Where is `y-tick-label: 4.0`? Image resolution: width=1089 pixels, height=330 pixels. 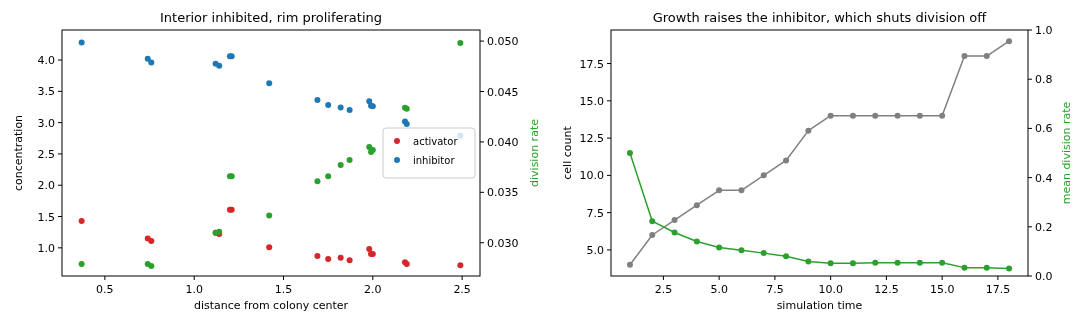 y-tick-label: 4.0 is located at coordinates (46, 61).